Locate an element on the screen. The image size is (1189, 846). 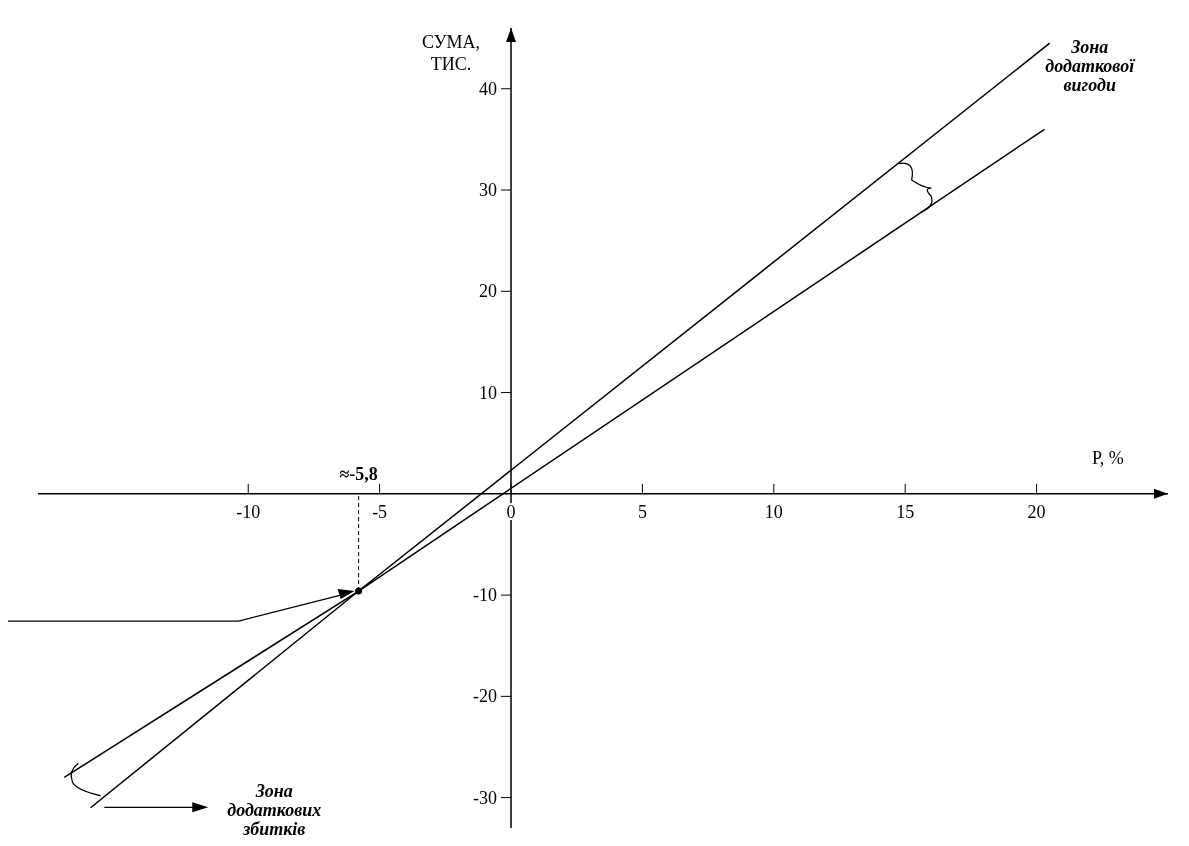
x-tick-label: 10 is located at coordinates (773, 511).